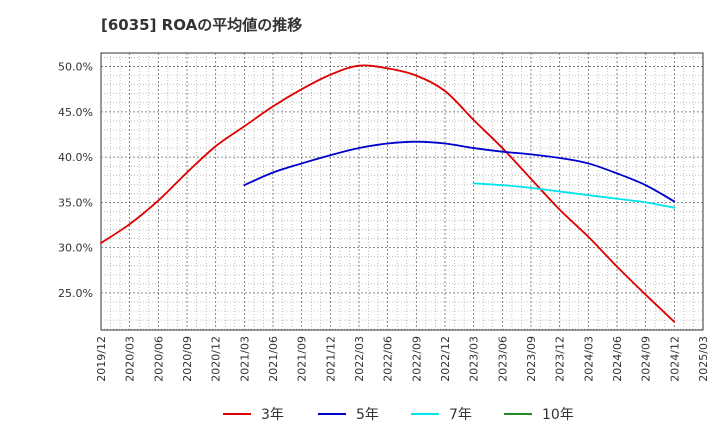 This screenshot has width=720, height=444. What do you see at coordinates (244, 359) in the screenshot?
I see `x-tick-label: 2021/03` at bounding box center [244, 359].